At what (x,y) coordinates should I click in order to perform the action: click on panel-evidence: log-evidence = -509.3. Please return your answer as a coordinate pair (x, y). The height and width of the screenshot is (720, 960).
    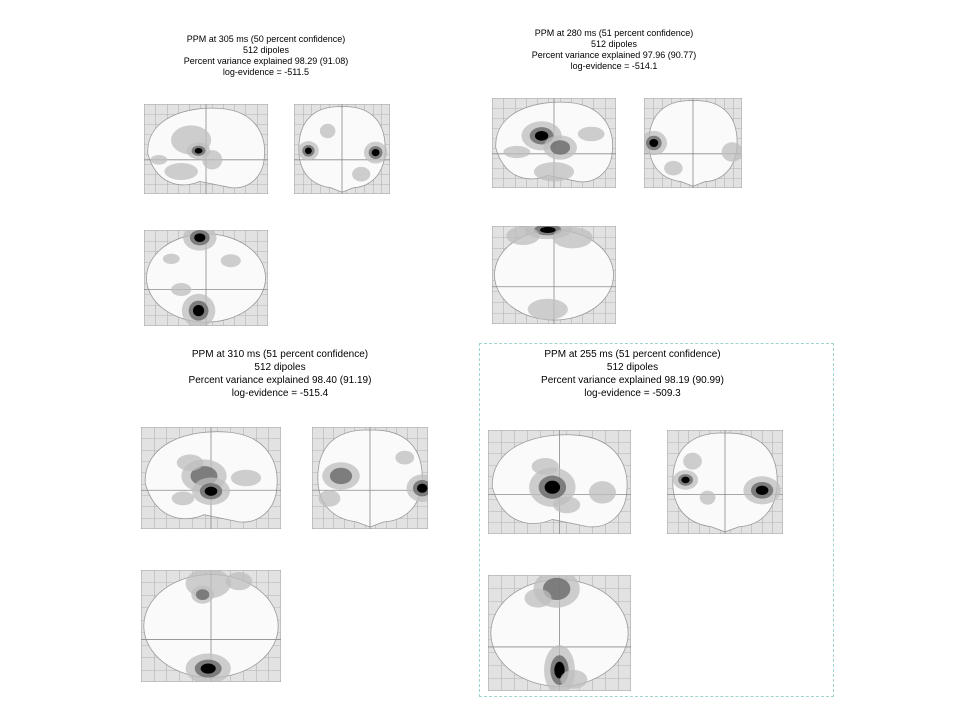
    Looking at the image, I should click on (632, 393).